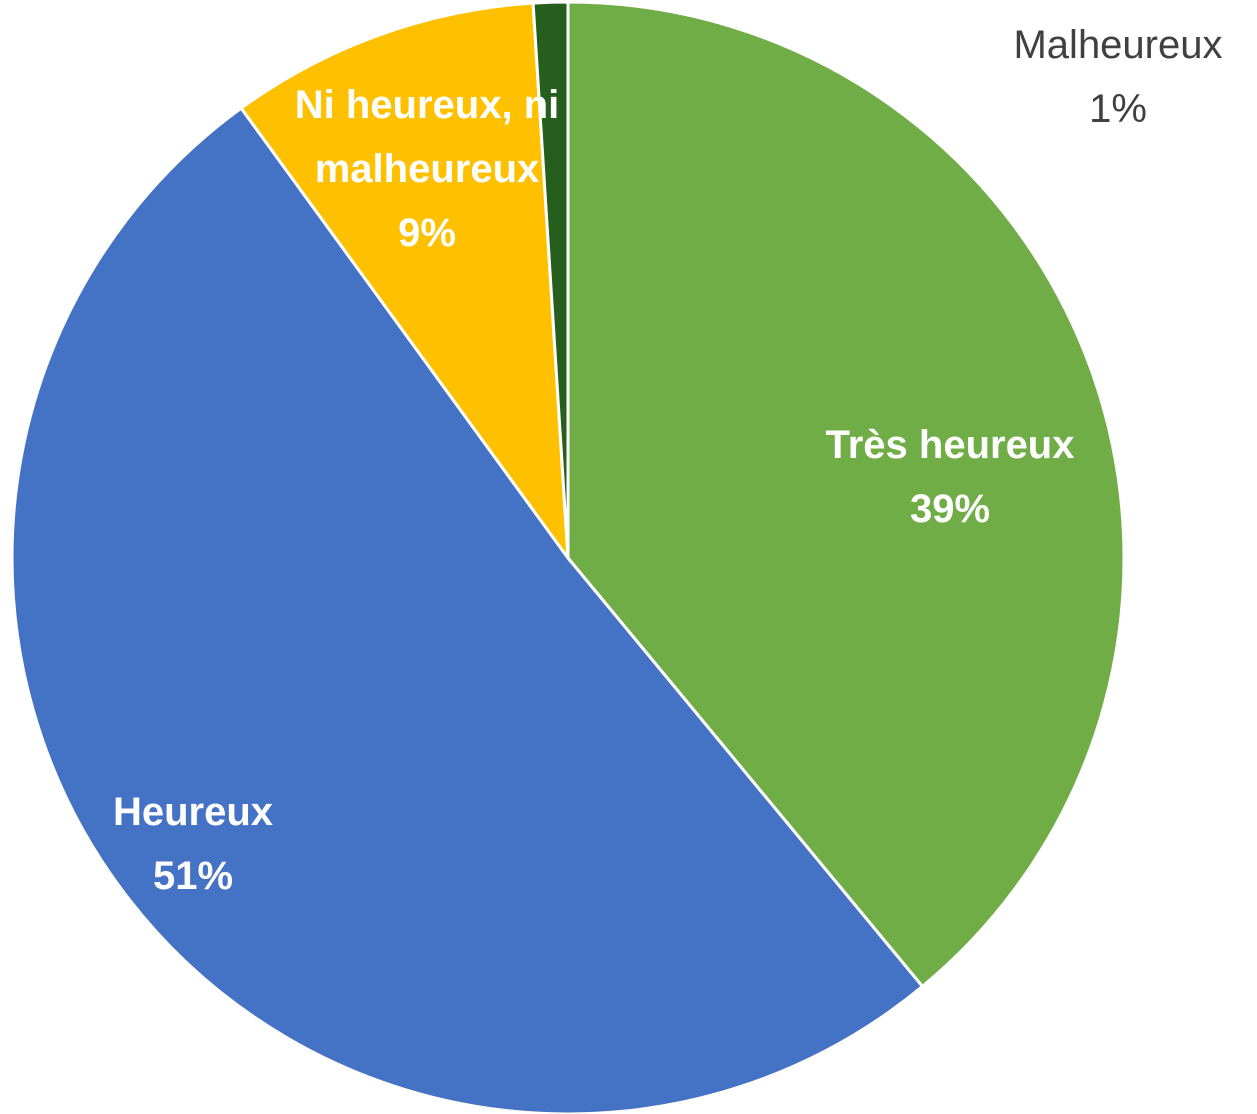 This screenshot has width=1257, height=1114. I want to click on category-label: Malheureux, so click(1118, 45).